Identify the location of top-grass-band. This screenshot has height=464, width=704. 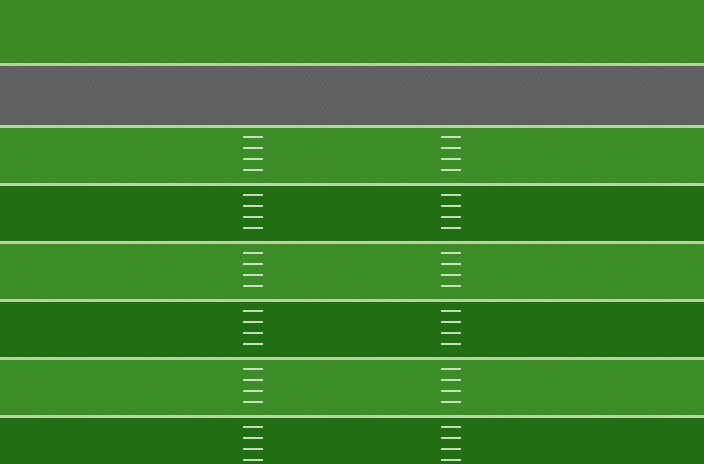
(352, 31).